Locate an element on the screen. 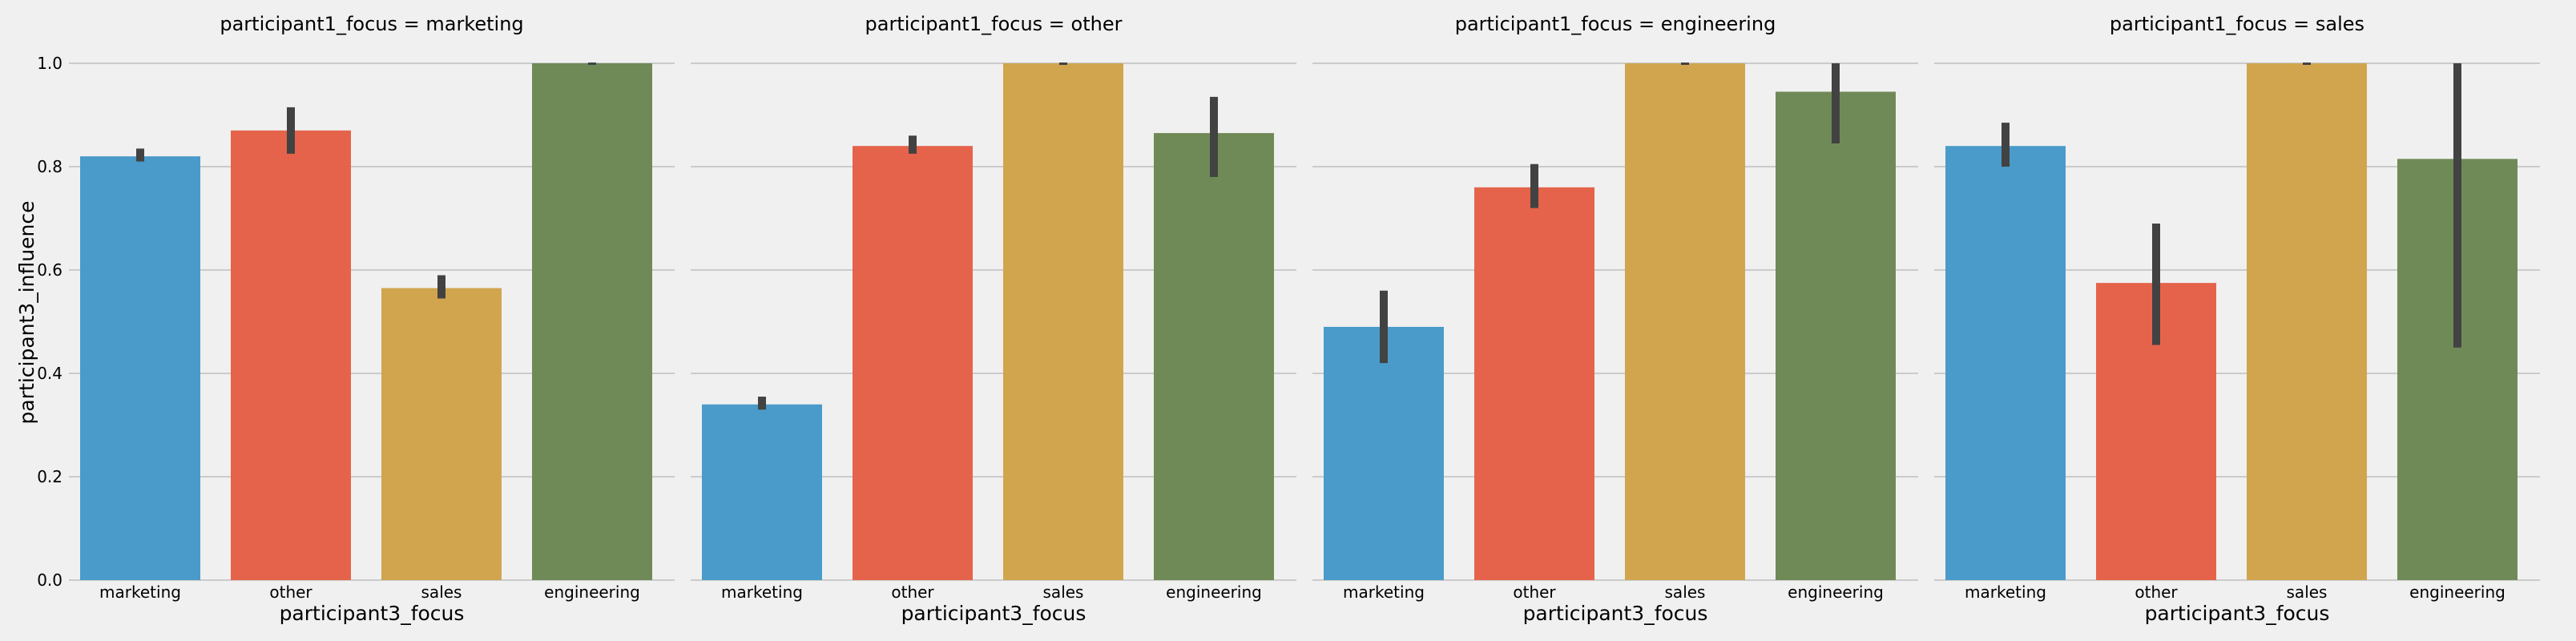 The width and height of the screenshot is (2576, 641). panel-title: participant1_focus = engineering is located at coordinates (1615, 24).